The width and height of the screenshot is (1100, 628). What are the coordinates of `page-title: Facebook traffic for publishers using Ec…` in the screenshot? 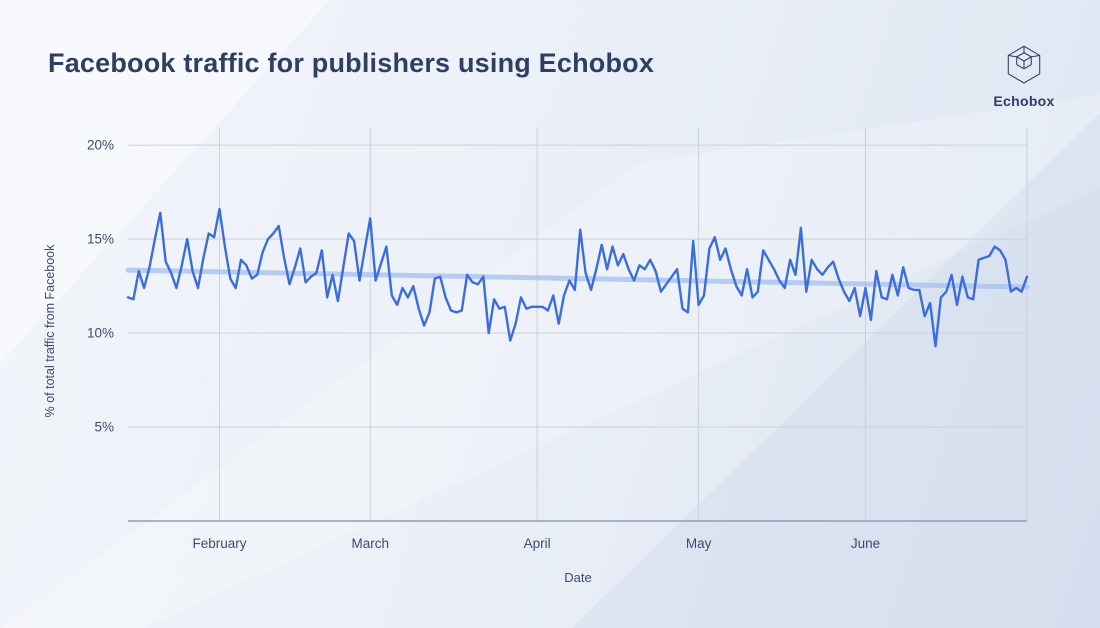 It's located at (351, 63).